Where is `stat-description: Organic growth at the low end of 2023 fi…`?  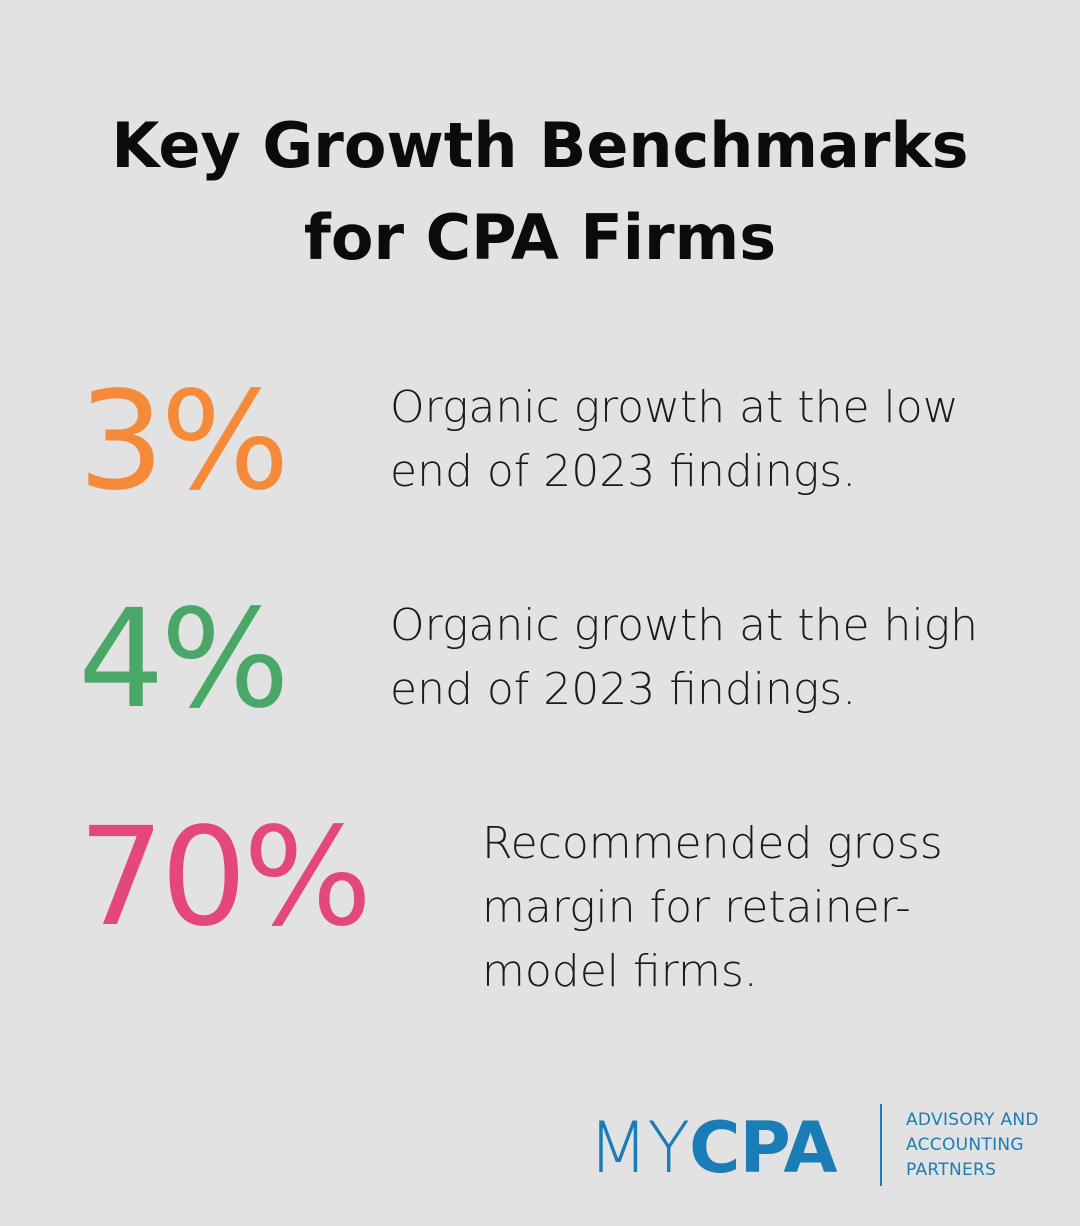
stat-description: Organic growth at the low end of 2023 fi… is located at coordinates (674, 439).